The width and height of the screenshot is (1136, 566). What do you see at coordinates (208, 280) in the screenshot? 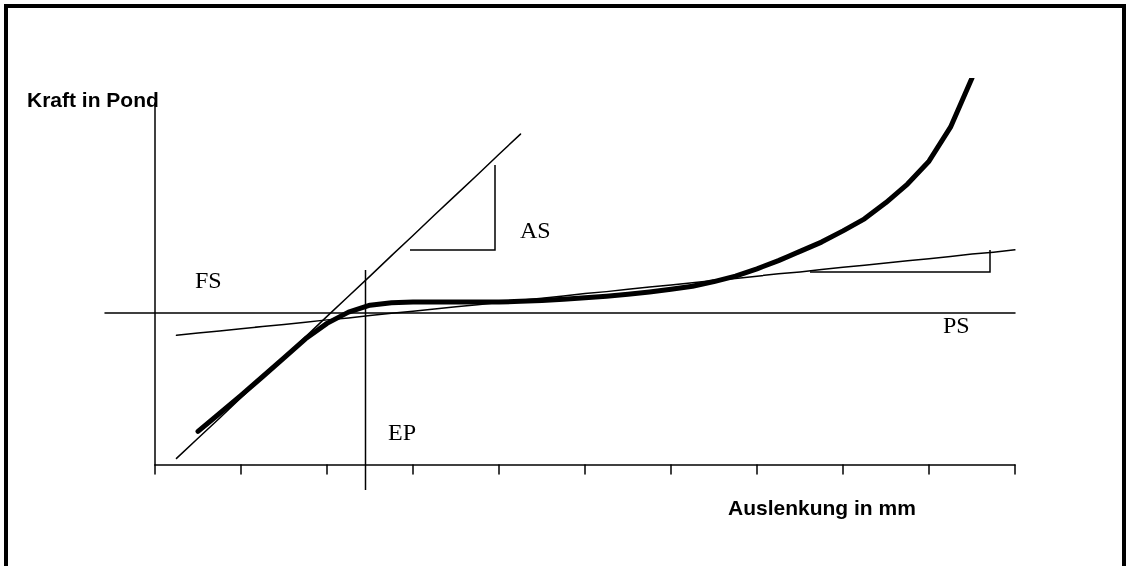
I see `annotation: FS` at bounding box center [208, 280].